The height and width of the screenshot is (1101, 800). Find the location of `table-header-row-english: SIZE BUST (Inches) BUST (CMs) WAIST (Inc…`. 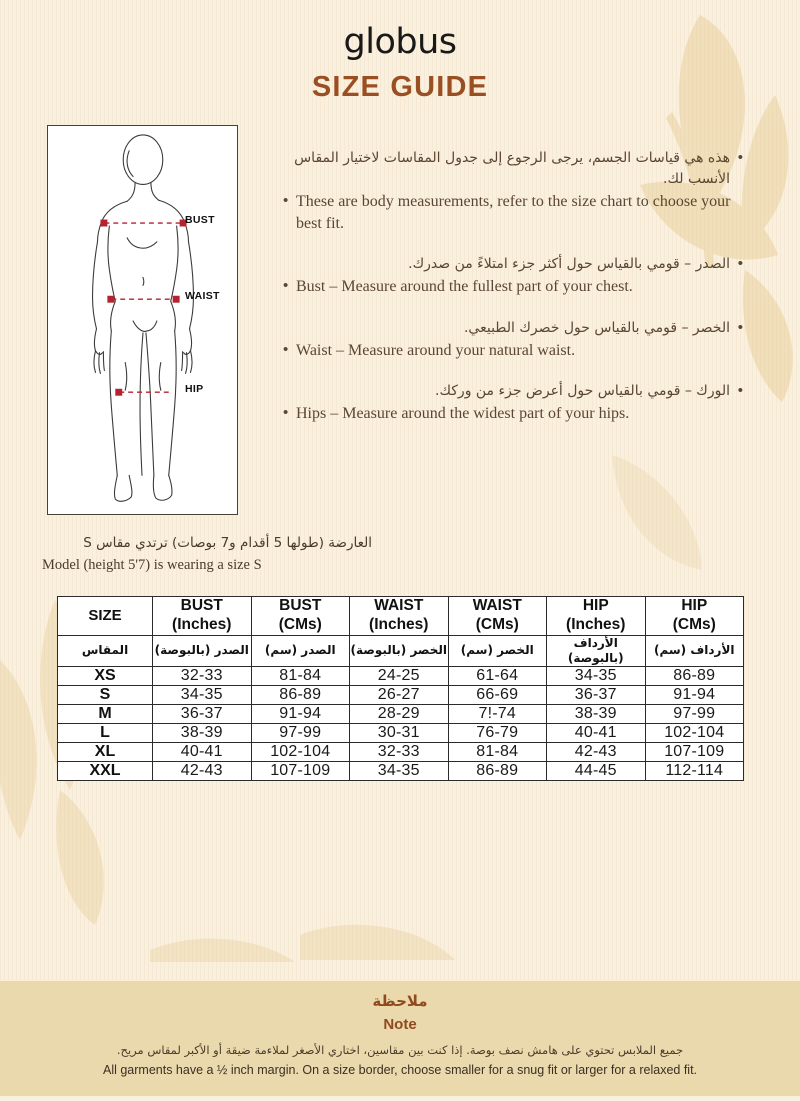

table-header-row-english: SIZE BUST (Inches) BUST (CMs) WAIST (Inc… is located at coordinates (400, 616).